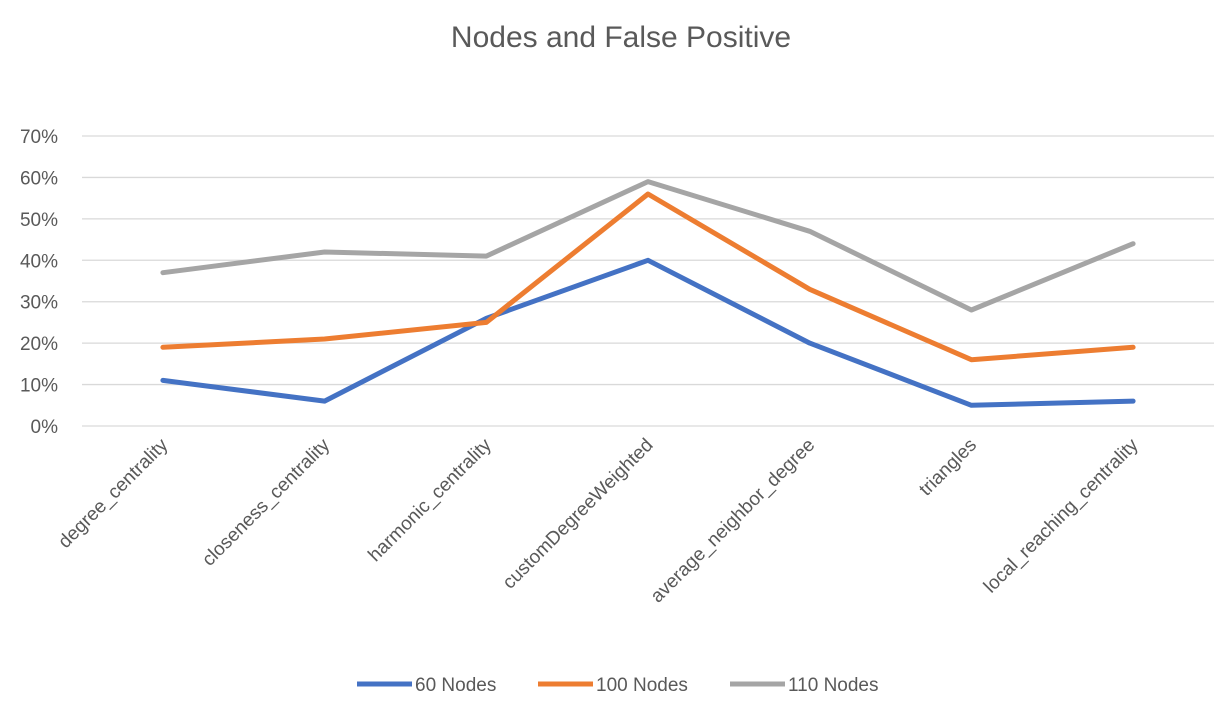 Image resolution: width=1229 pixels, height=720 pixels. What do you see at coordinates (39, 261) in the screenshot?
I see `y-tick-label: 40%` at bounding box center [39, 261].